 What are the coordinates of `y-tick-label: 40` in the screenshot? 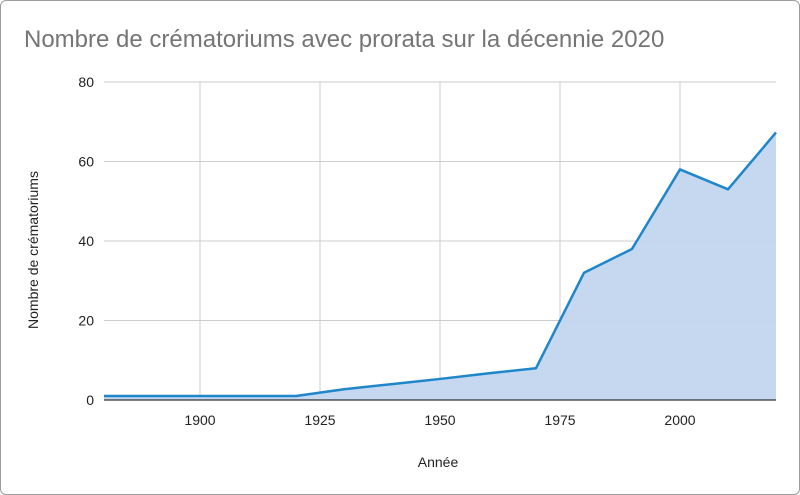 It's located at (86, 241).